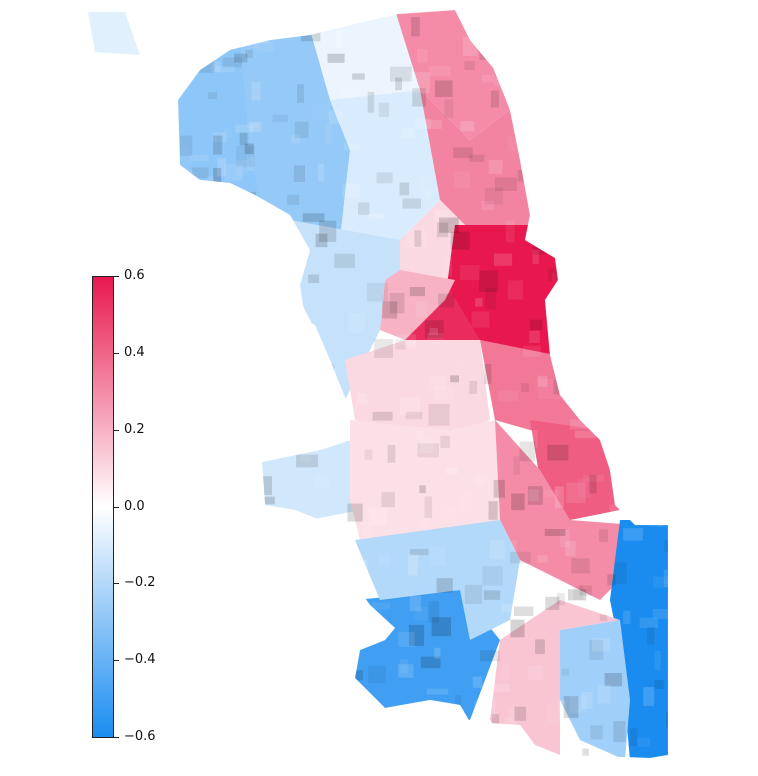 The height and width of the screenshot is (776, 758). Describe the element at coordinates (425, 480) in the screenshot. I see `region-south-central` at that location.